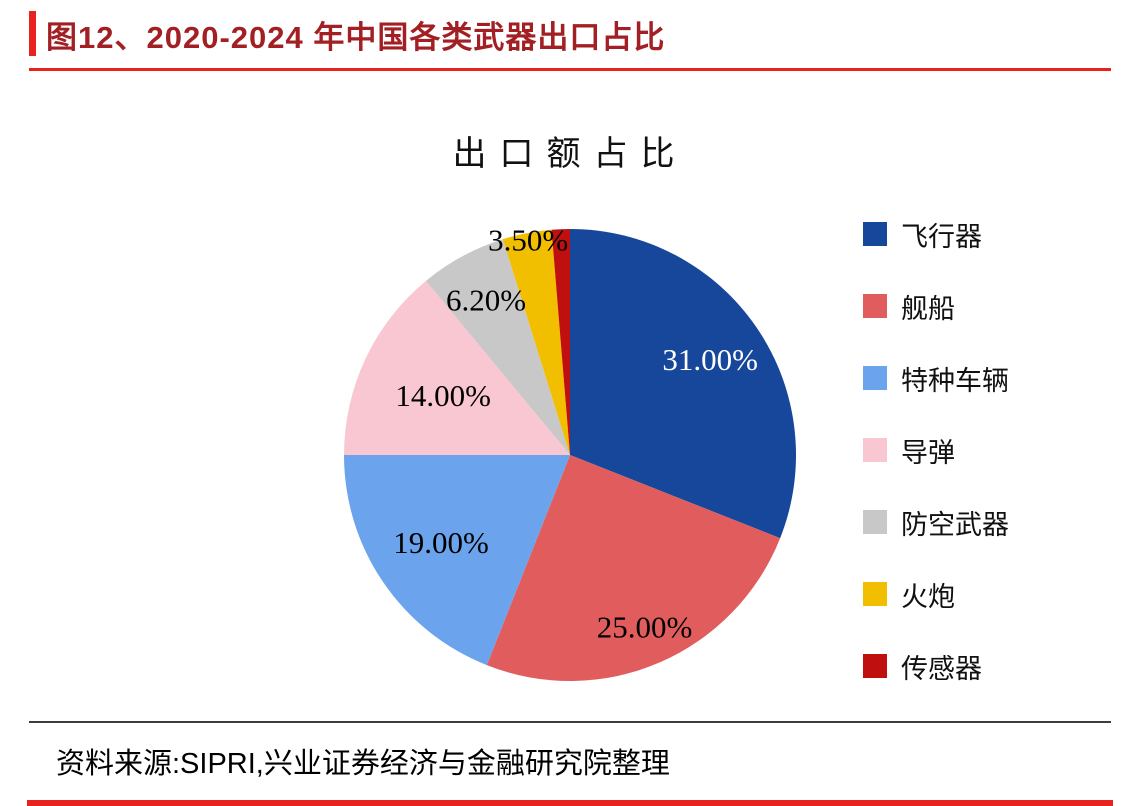 The image size is (1140, 806). I want to click on legend-item-2: 特种车辆, so click(936, 380).